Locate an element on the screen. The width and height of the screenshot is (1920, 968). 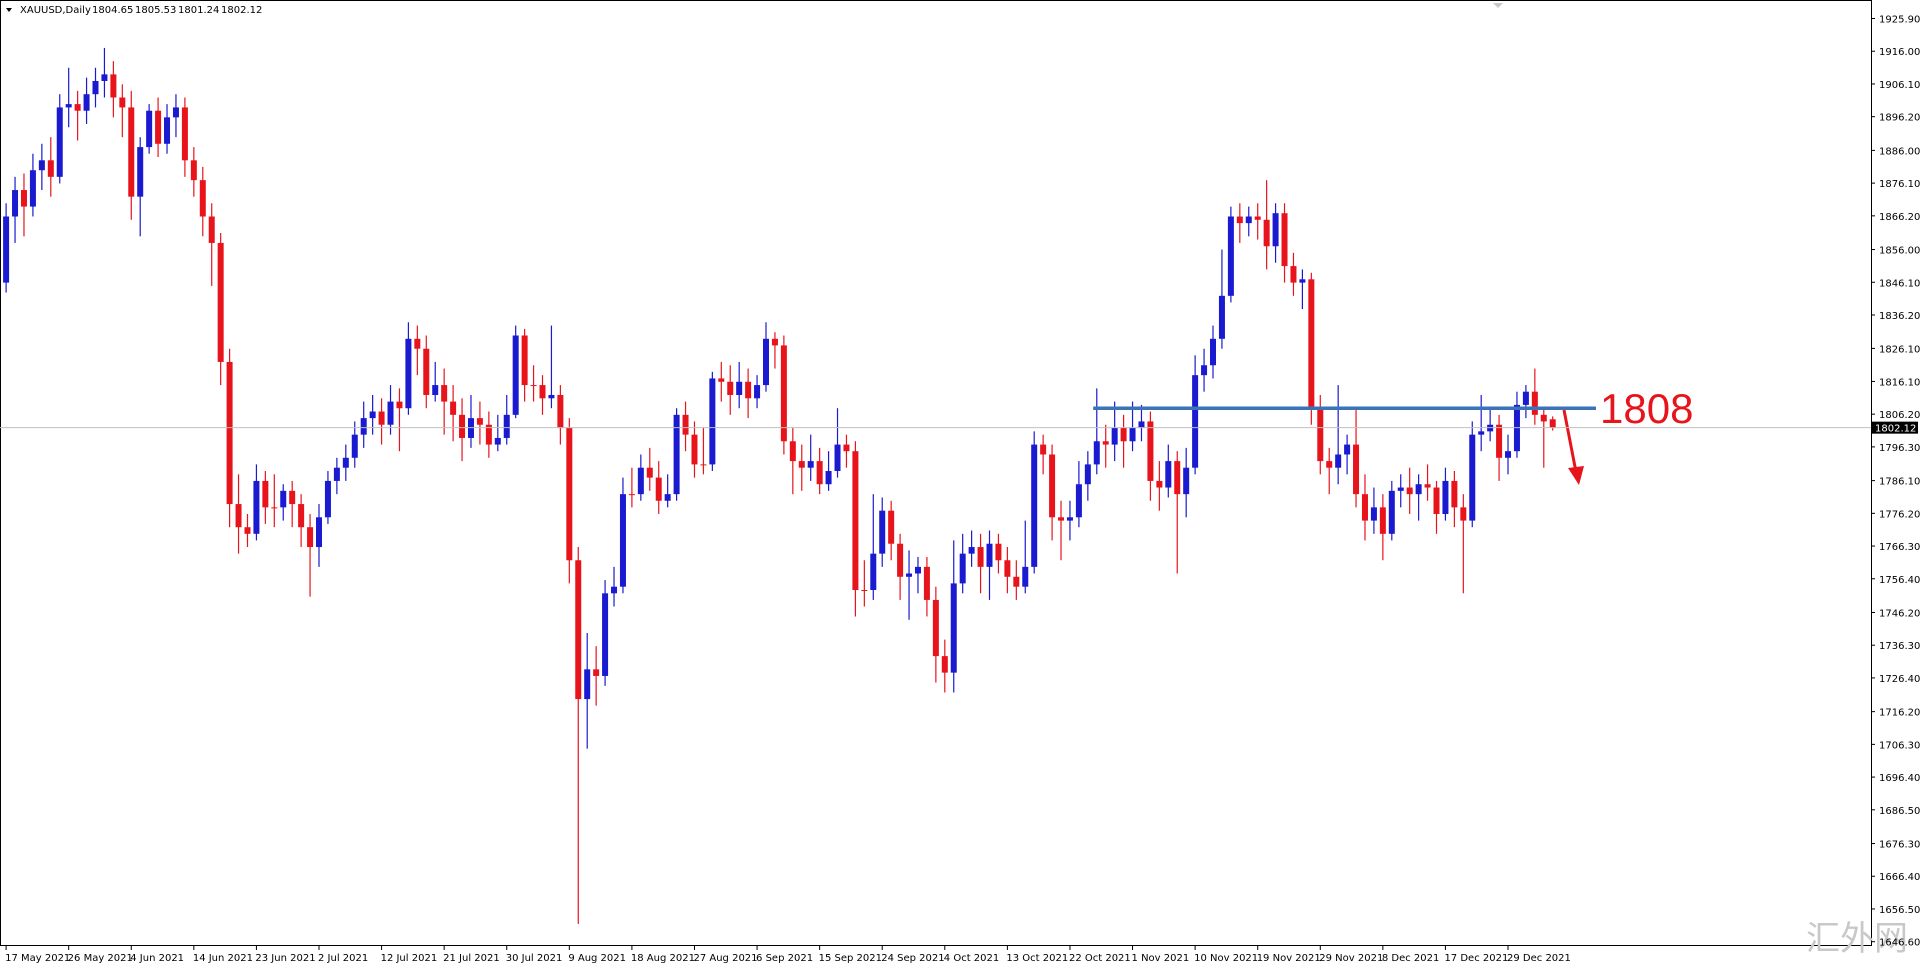
y-tick-label: 1666.40 is located at coordinates (1899, 877).